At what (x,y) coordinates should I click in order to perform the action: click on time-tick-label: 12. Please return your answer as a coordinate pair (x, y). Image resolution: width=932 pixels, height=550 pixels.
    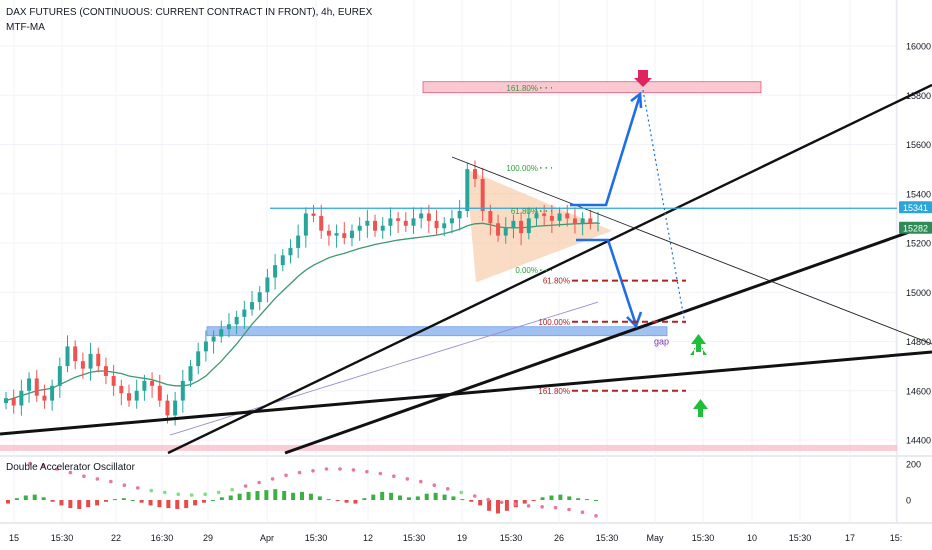
    Looking at the image, I should click on (368, 538).